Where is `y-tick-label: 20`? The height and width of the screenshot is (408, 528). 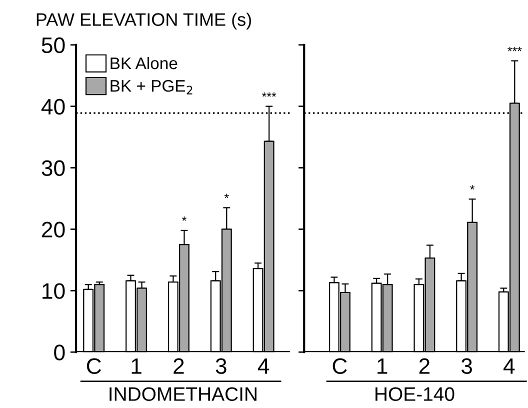
y-tick-label: 20 is located at coordinates (53, 230).